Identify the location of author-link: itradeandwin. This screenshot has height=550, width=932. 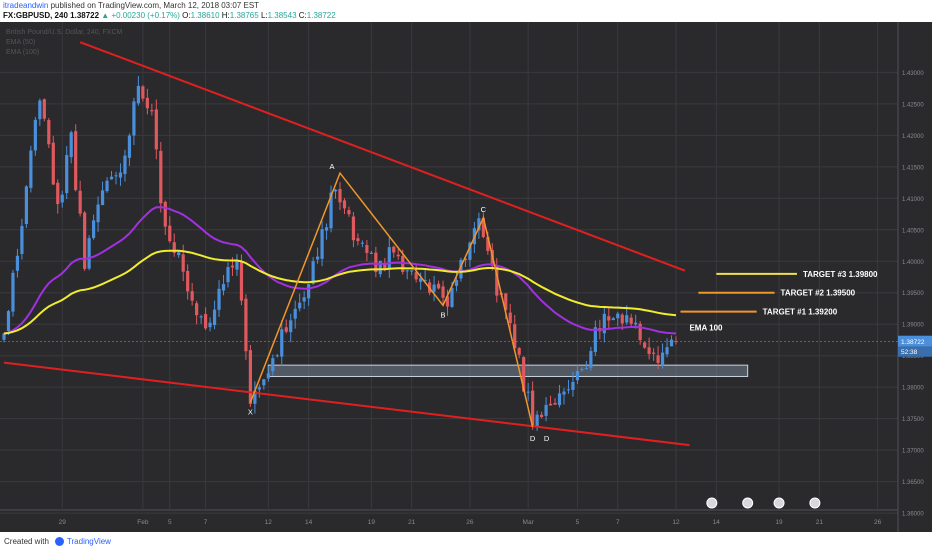
(26, 5).